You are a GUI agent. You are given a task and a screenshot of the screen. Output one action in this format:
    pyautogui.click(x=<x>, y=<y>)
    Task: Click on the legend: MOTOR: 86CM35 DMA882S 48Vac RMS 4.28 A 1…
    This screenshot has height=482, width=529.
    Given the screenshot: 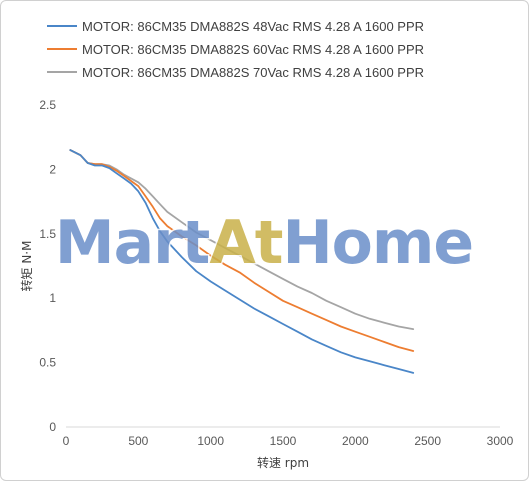 What is the action you would take?
    pyautogui.click(x=235, y=49)
    